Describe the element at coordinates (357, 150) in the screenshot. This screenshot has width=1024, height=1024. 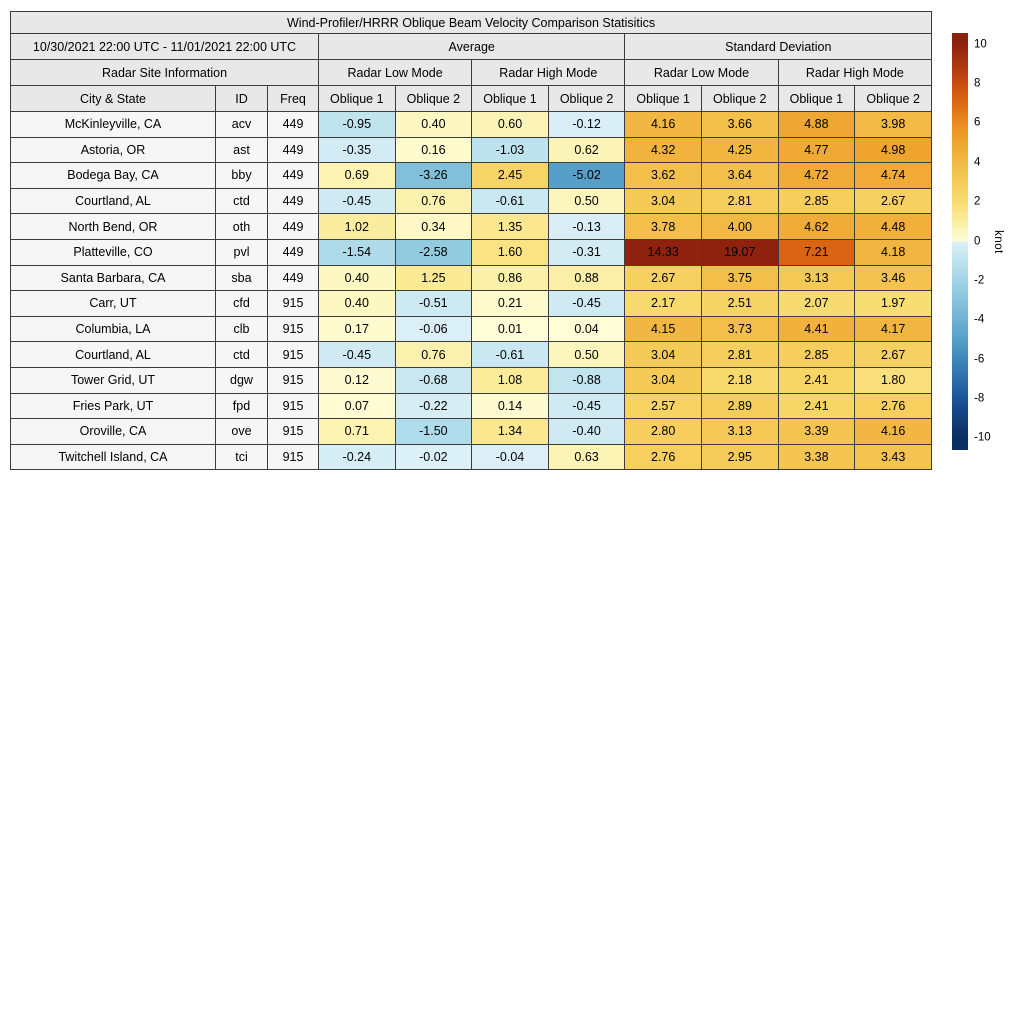
I see `value-cell: -0.35` at that location.